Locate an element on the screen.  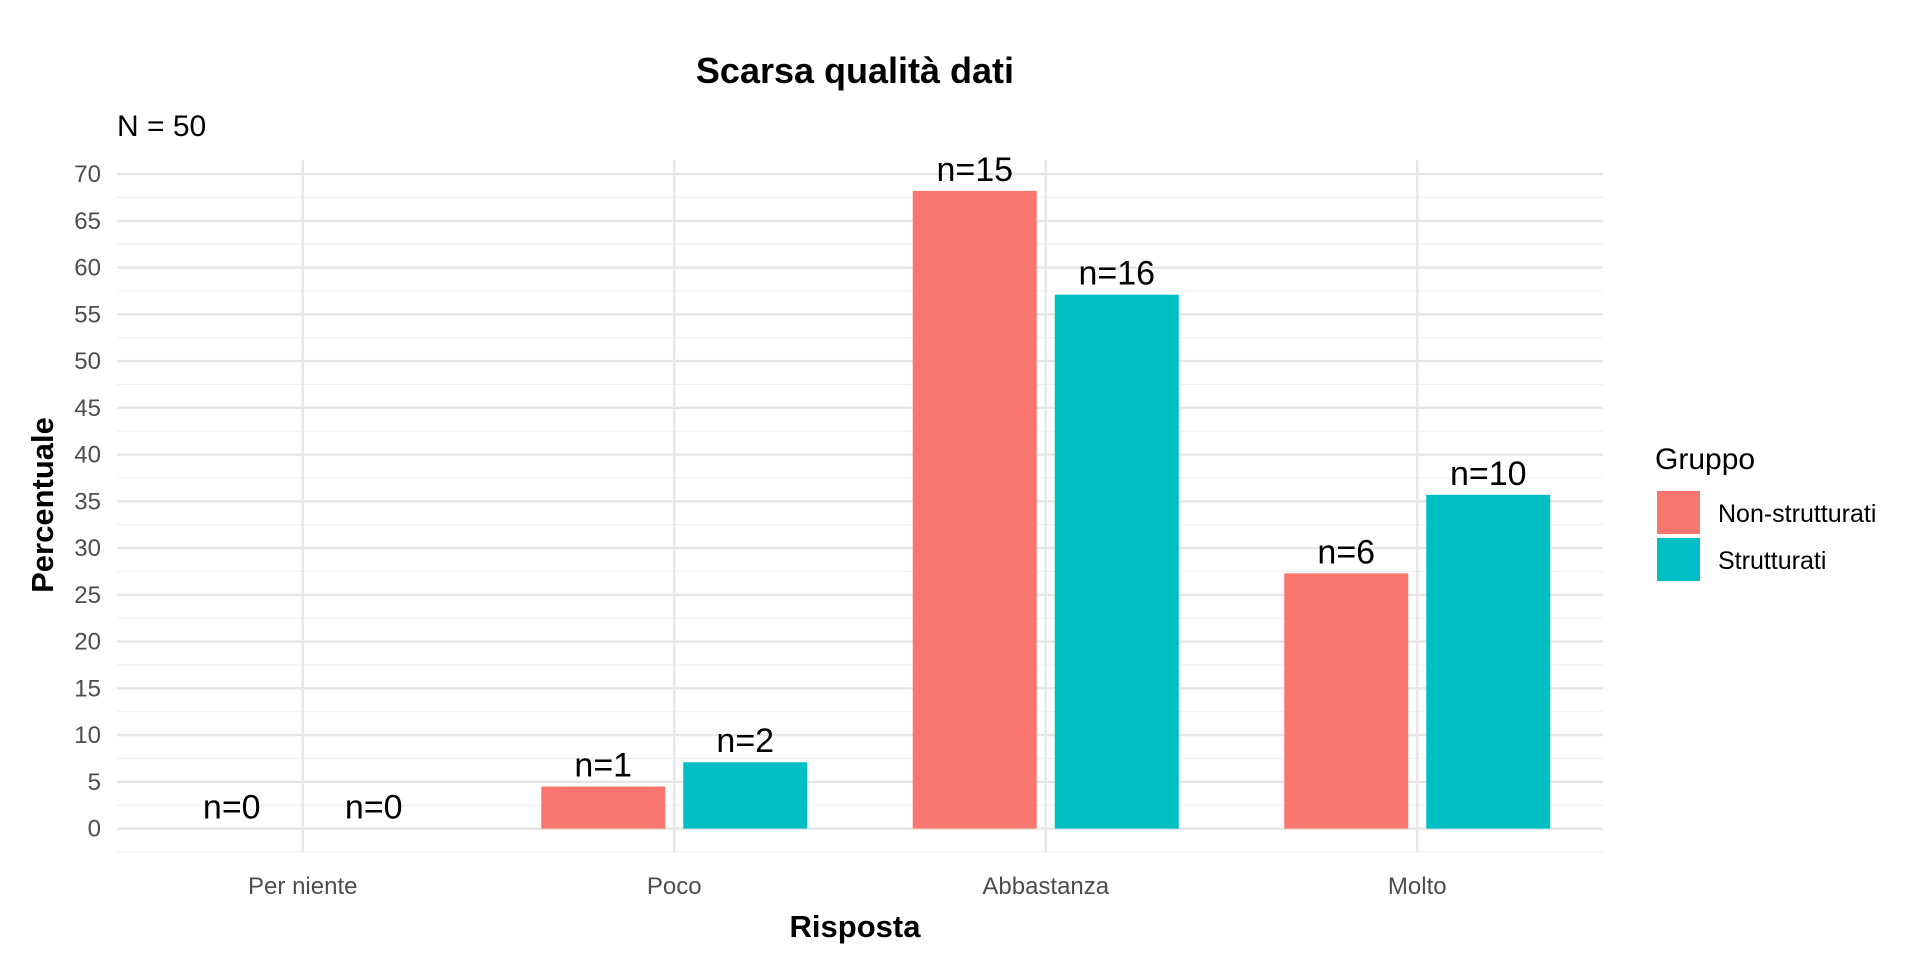
bar-label: n=10 is located at coordinates (1488, 474).